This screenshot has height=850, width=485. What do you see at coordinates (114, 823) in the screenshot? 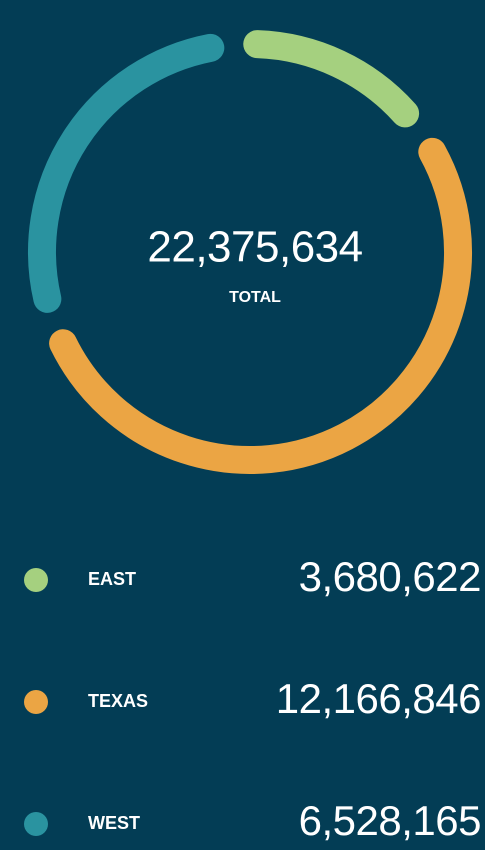
I see `legend-label: WEST` at bounding box center [114, 823].